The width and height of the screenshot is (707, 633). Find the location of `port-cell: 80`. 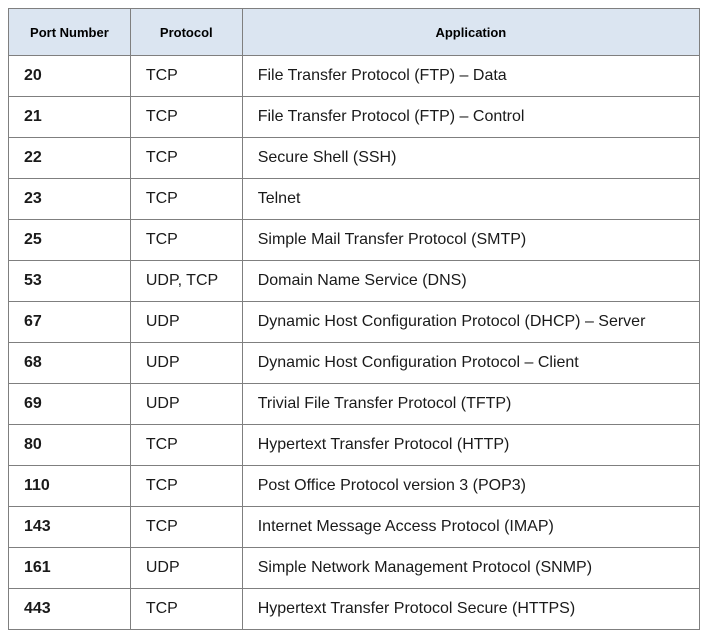

port-cell: 80 is located at coordinates (69, 445).